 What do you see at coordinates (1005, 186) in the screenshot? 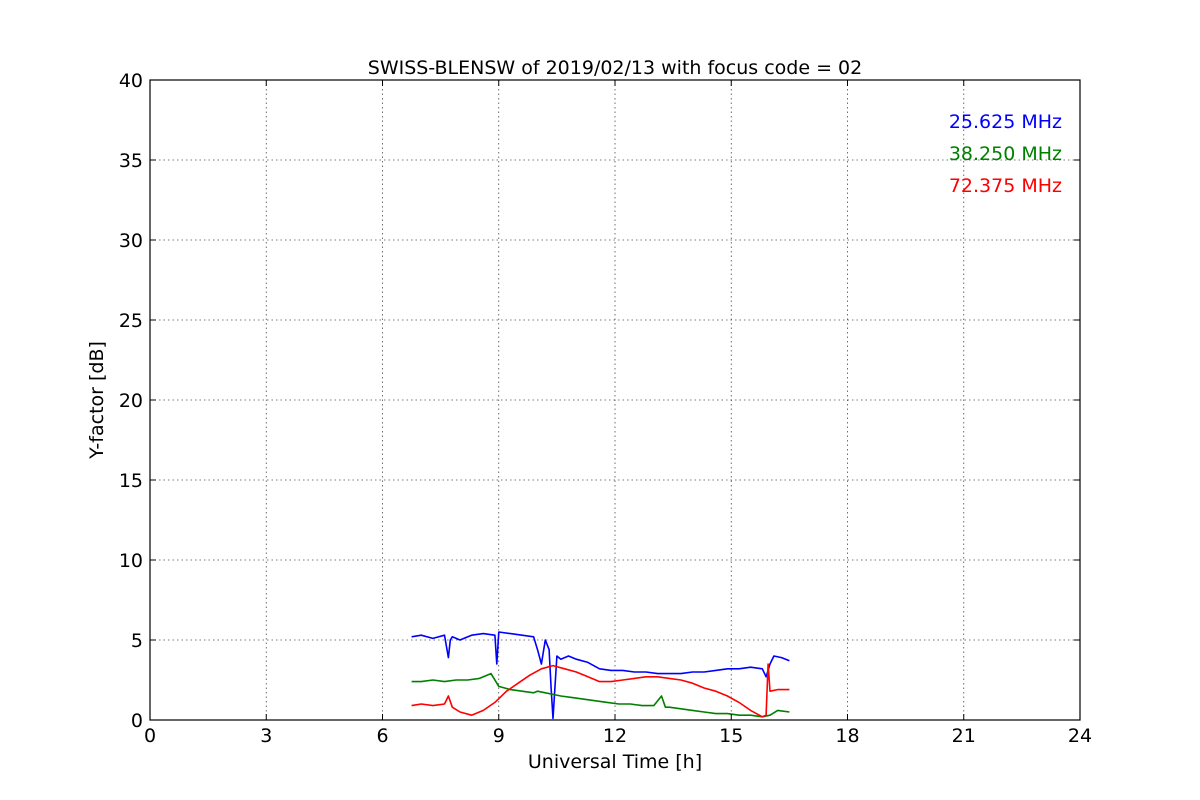
I see `legend-entry-3: 72.375 MHz` at bounding box center [1005, 186].